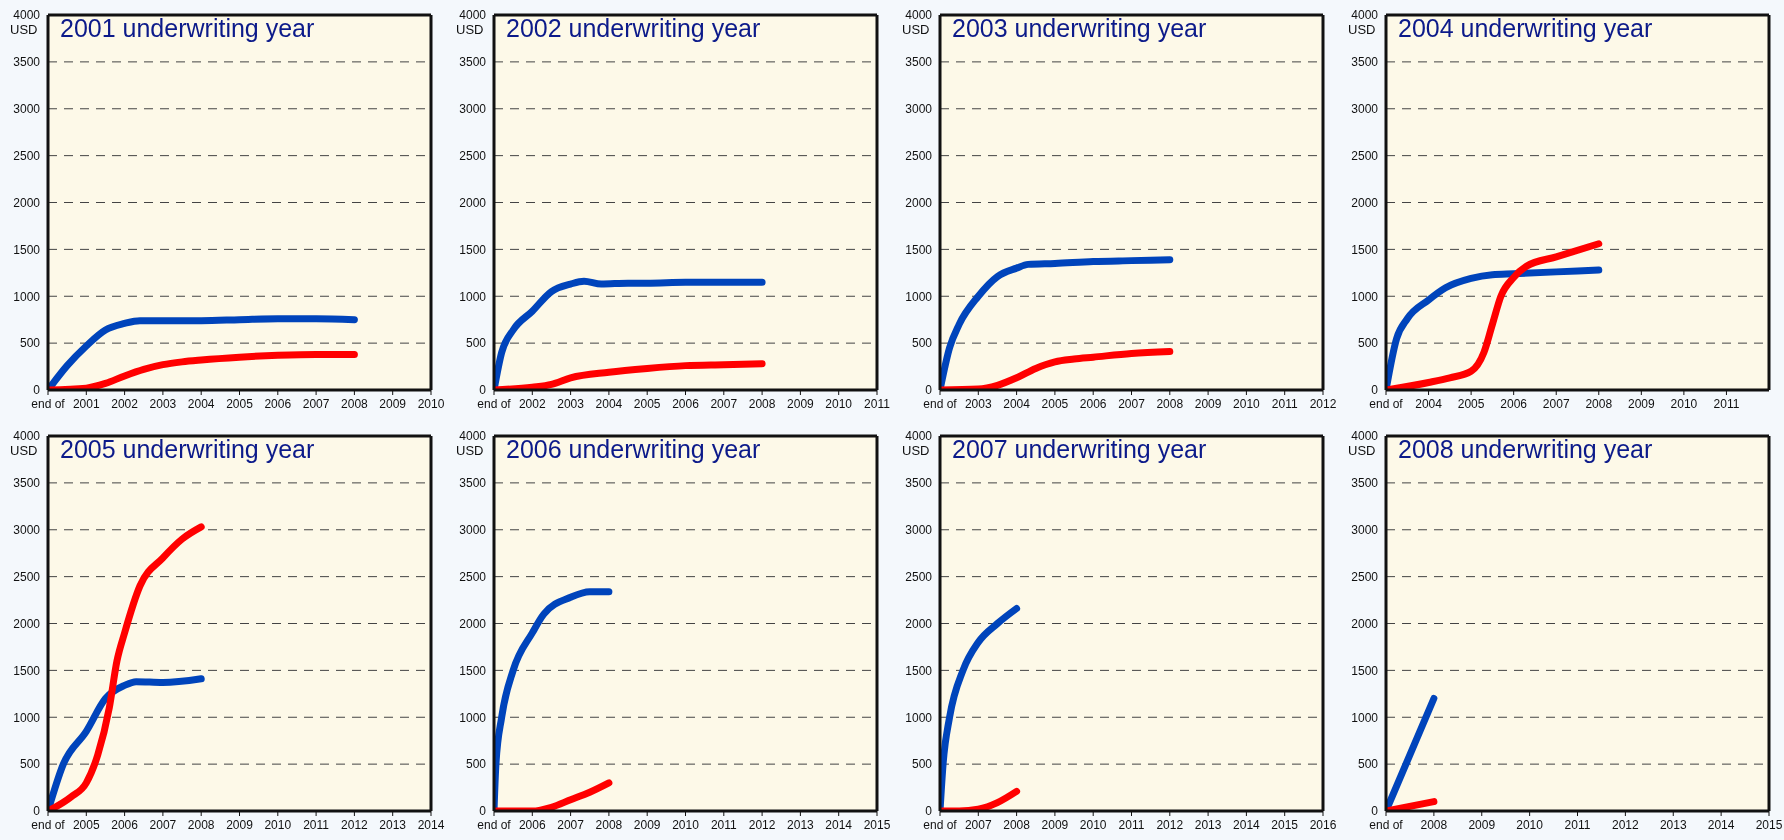  I want to click on x-tick-label: 2001, so click(86, 403).